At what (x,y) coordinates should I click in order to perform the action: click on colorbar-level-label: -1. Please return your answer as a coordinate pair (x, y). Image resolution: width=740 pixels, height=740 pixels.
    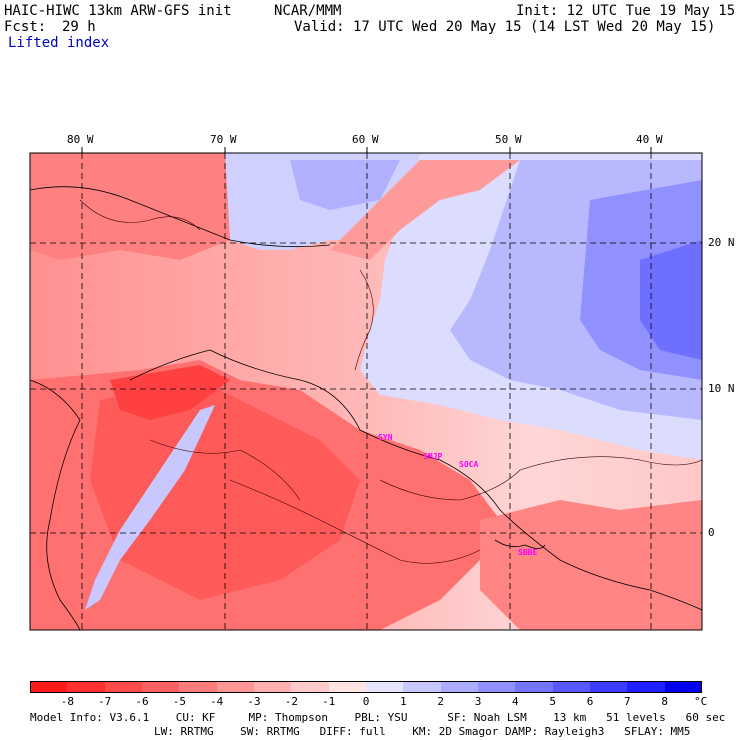
    Looking at the image, I should click on (329, 701).